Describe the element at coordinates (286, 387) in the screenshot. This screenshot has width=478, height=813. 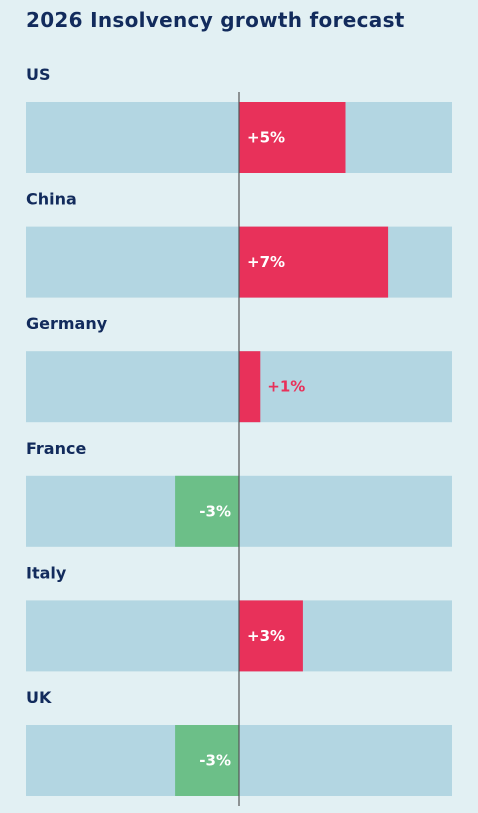
I see `data-label-germany: +1%` at that location.